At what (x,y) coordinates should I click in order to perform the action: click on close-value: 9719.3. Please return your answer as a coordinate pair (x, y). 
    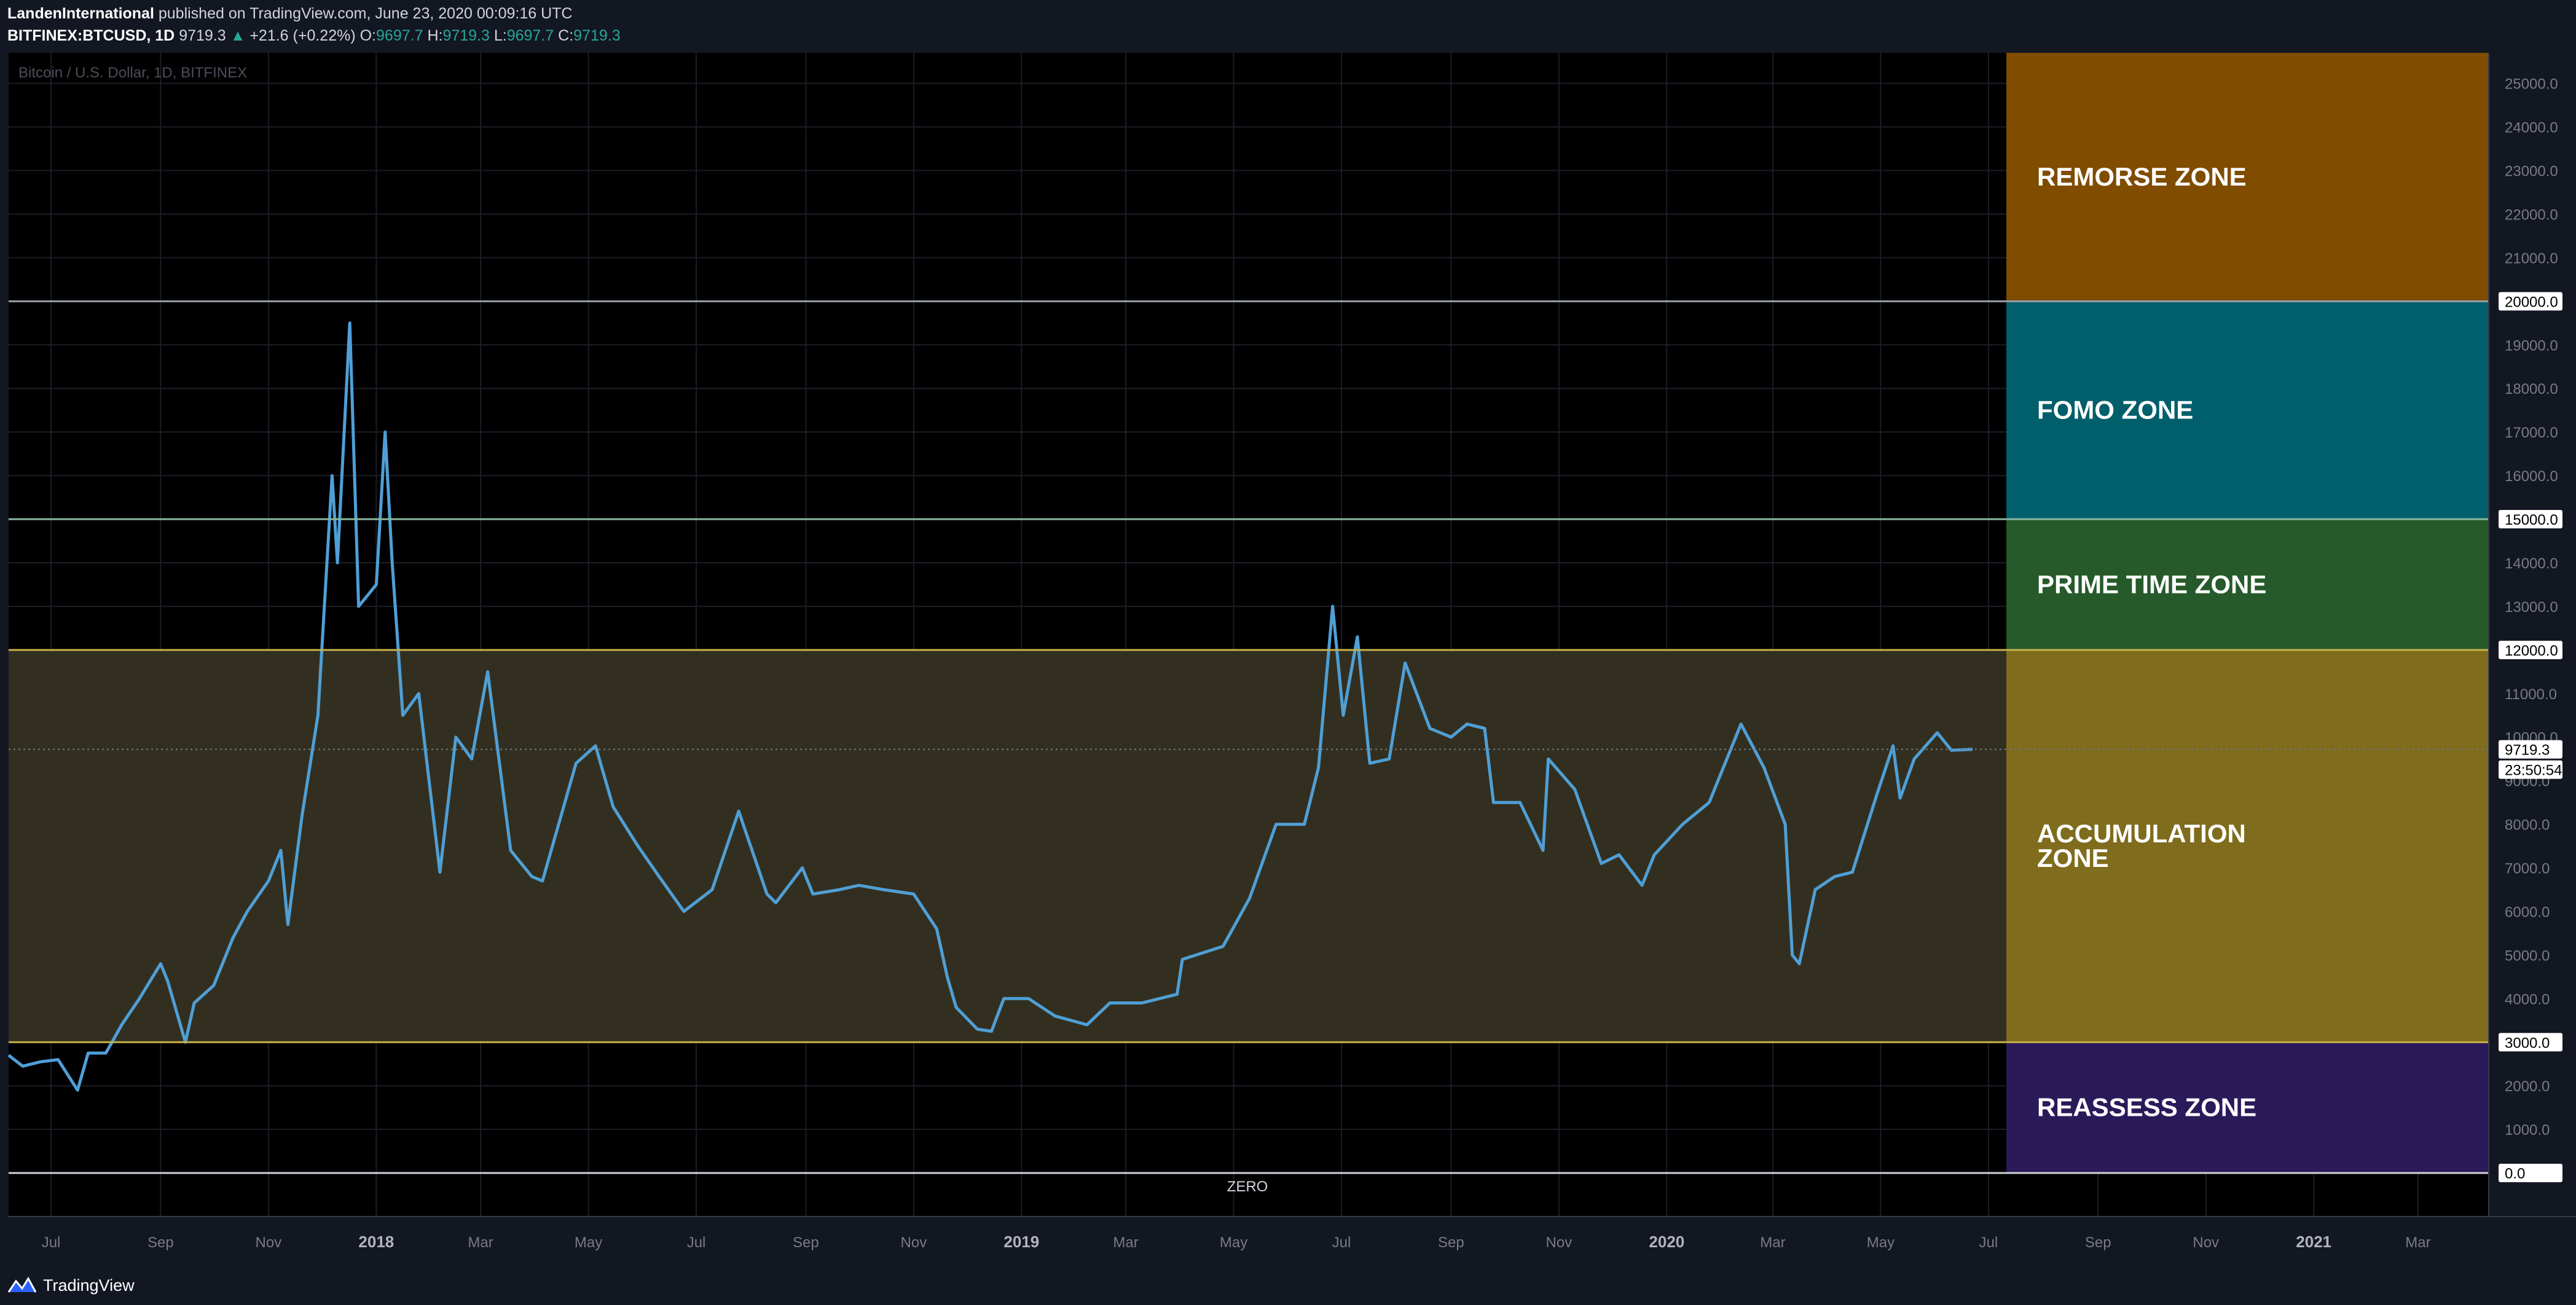
    Looking at the image, I should click on (597, 35).